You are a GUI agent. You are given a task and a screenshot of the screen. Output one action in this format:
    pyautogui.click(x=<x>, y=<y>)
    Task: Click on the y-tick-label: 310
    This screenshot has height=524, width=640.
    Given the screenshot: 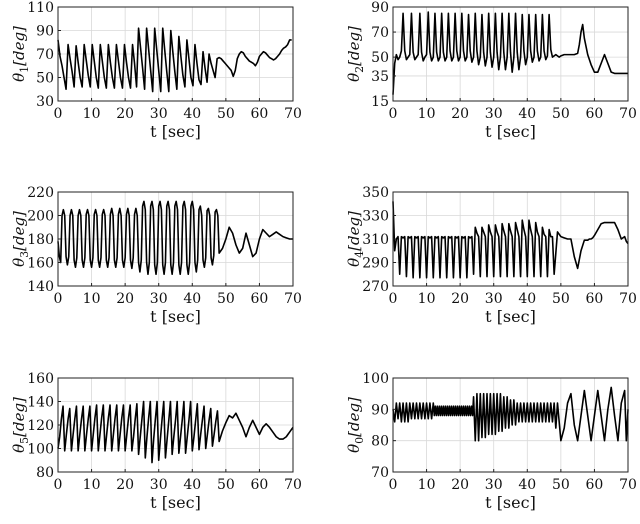 What is the action you would take?
    pyautogui.click(x=375, y=240)
    